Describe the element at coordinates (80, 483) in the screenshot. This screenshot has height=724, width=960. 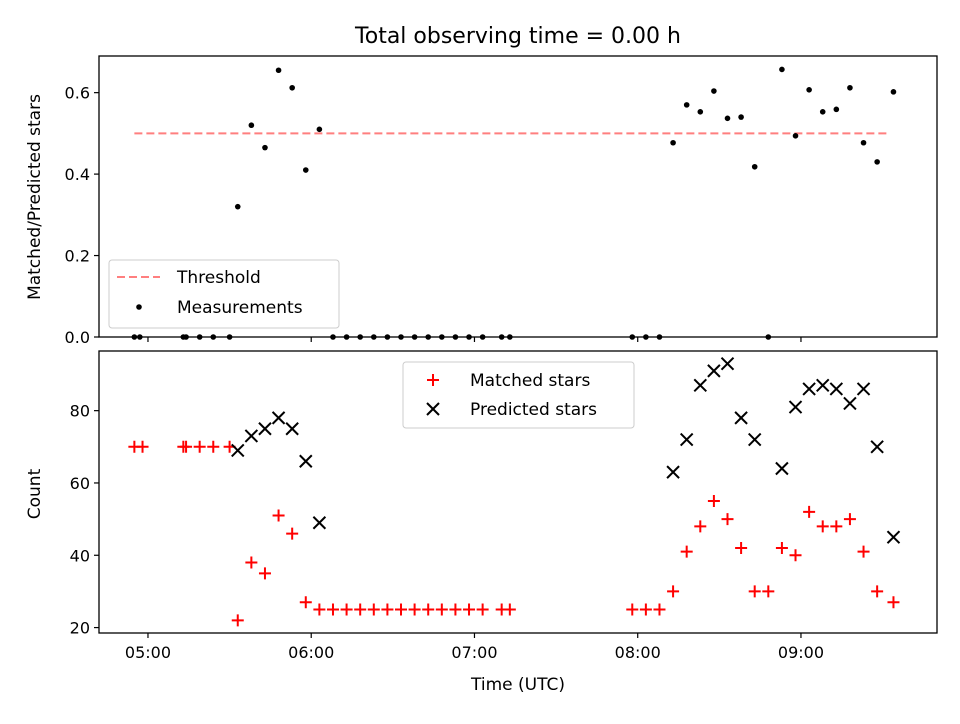
I see `bottom-ytick-label: 60` at that location.